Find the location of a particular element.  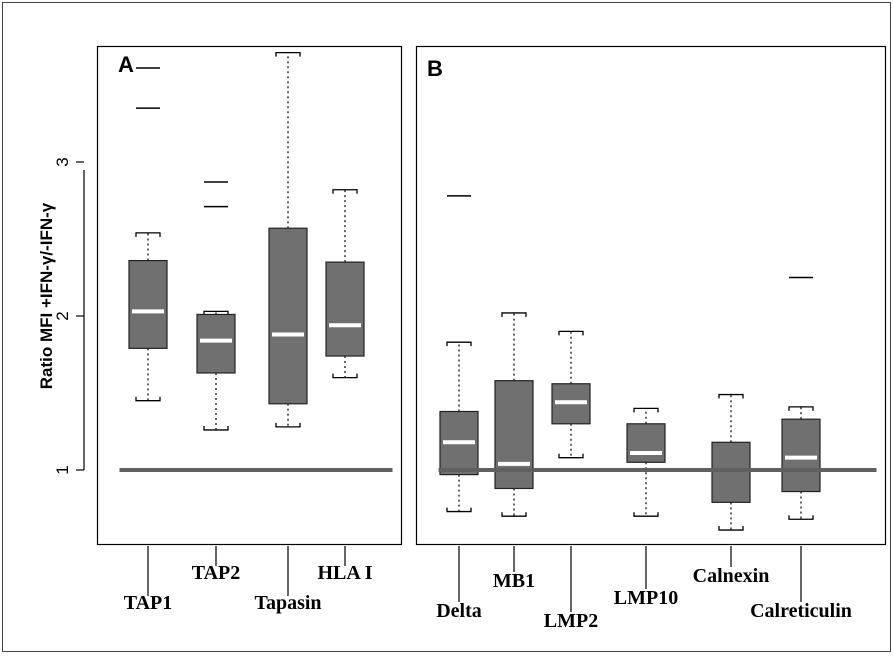

box-lmp2 is located at coordinates (571, 394).